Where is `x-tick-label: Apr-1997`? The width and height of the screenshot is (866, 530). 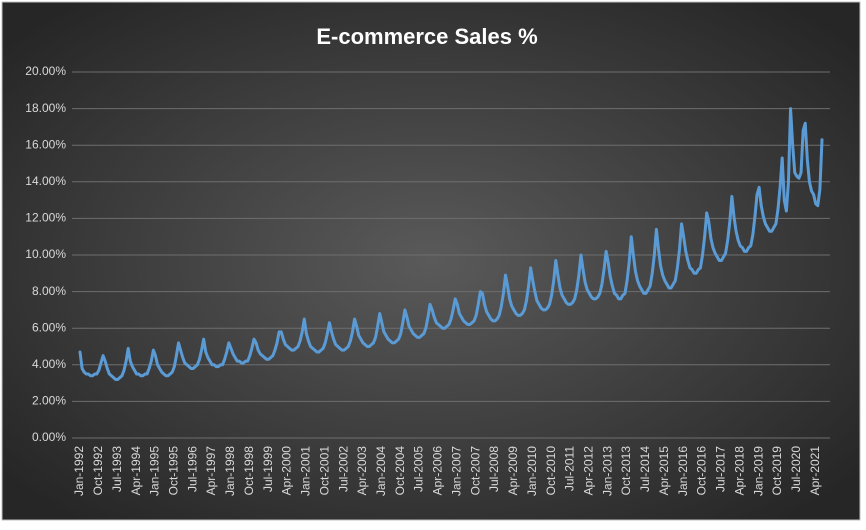 x-tick-label: Apr-1997 is located at coordinates (211, 471).